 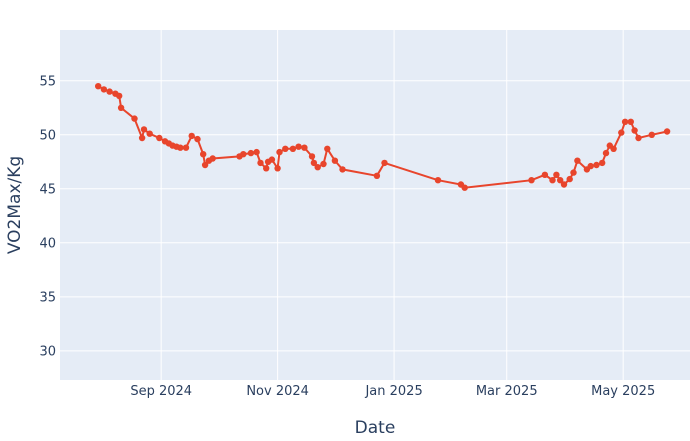 What do you see at coordinates (47, 135) in the screenshot?
I see `y-tick-label: 50` at bounding box center [47, 135].